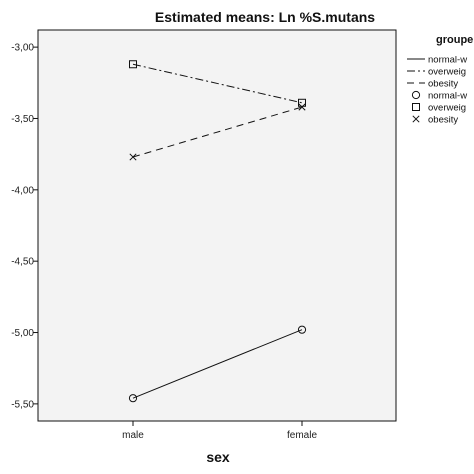 This screenshot has width=474, height=474. Describe the element at coordinates (265, 17) in the screenshot. I see `chart-title: Estimated means: Ln %S.mutans` at that location.